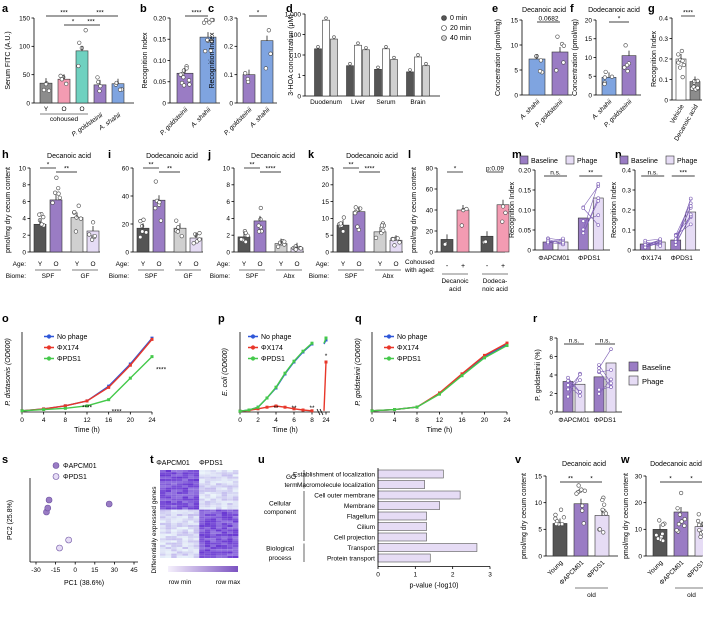 This screenshot has height=619, width=703. I want to click on panel-letter: v, so click(518, 460).